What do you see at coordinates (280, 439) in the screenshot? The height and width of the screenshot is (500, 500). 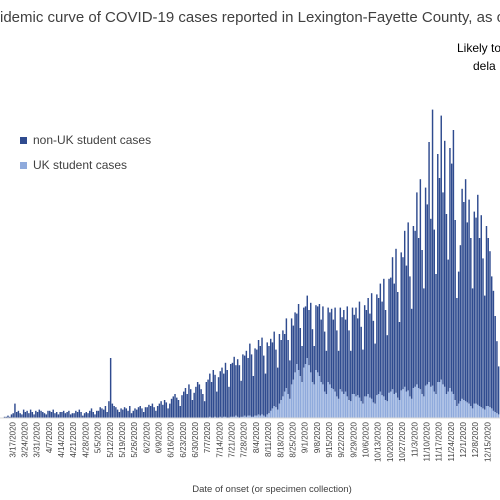 I see `x-tick-label: 8/18/2020` at bounding box center [280, 439].